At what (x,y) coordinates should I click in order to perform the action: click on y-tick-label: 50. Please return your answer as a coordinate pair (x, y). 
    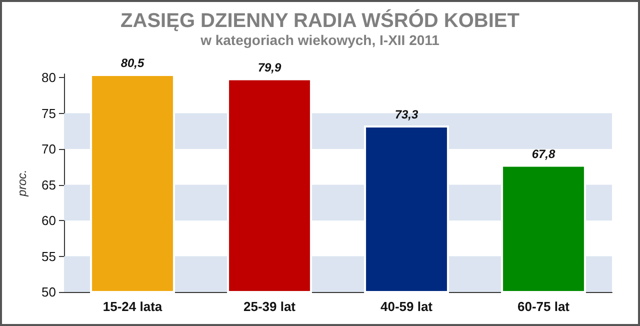
    Looking at the image, I should click on (49, 292).